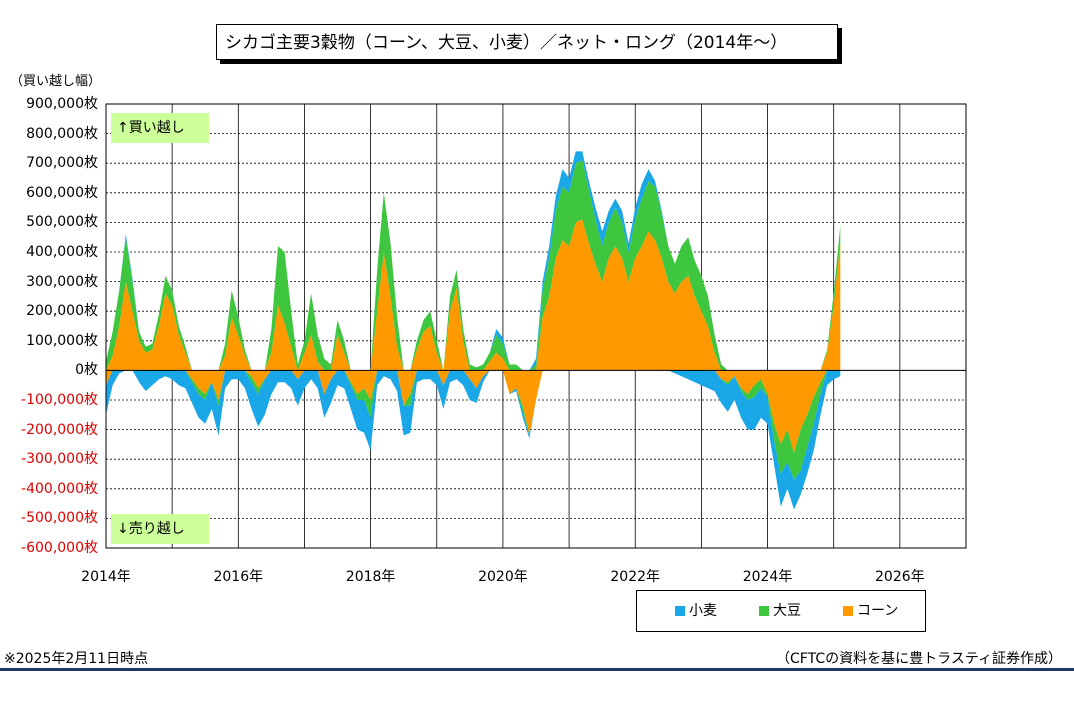 The width and height of the screenshot is (1074, 707). What do you see at coordinates (473, 295) in the screenshot?
I see `area-corn-pos` at bounding box center [473, 295].